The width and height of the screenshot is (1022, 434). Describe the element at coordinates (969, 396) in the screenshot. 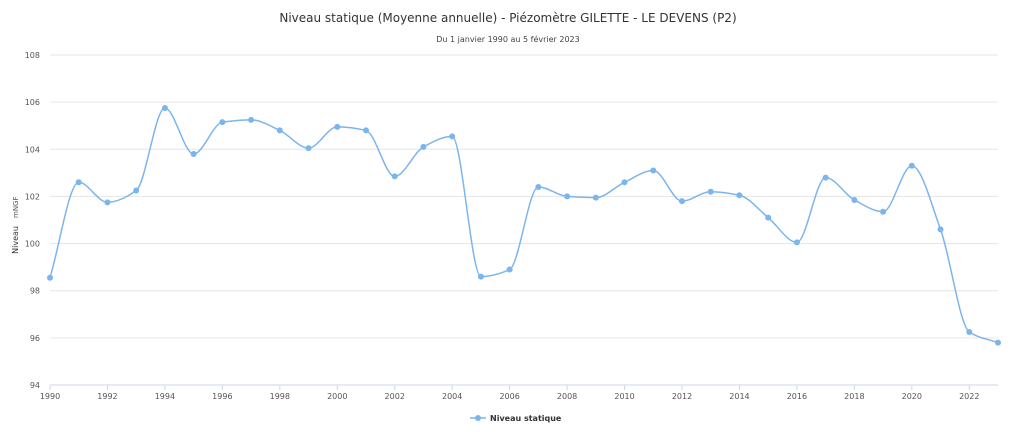

I see `x-tick-label: 2022` at that location.